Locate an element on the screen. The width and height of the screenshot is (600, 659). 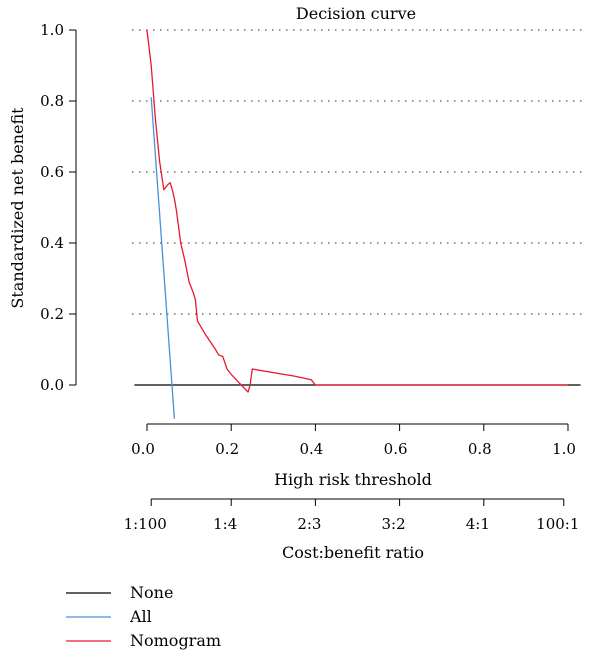
y-tick-label-0: 0.0 is located at coordinates (52, 385).